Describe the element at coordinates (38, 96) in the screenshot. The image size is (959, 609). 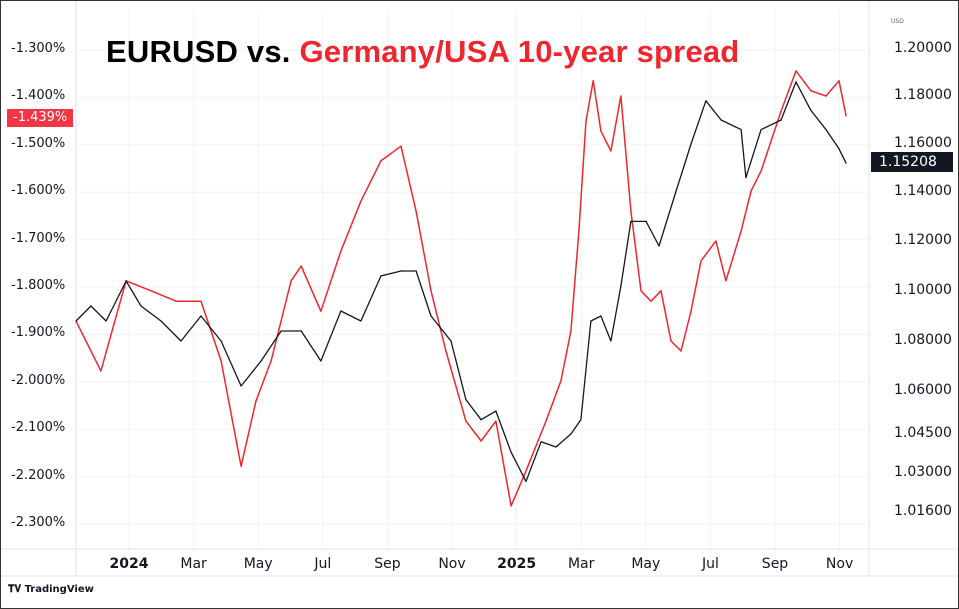
I see `left-tick-label: -1.400%` at that location.